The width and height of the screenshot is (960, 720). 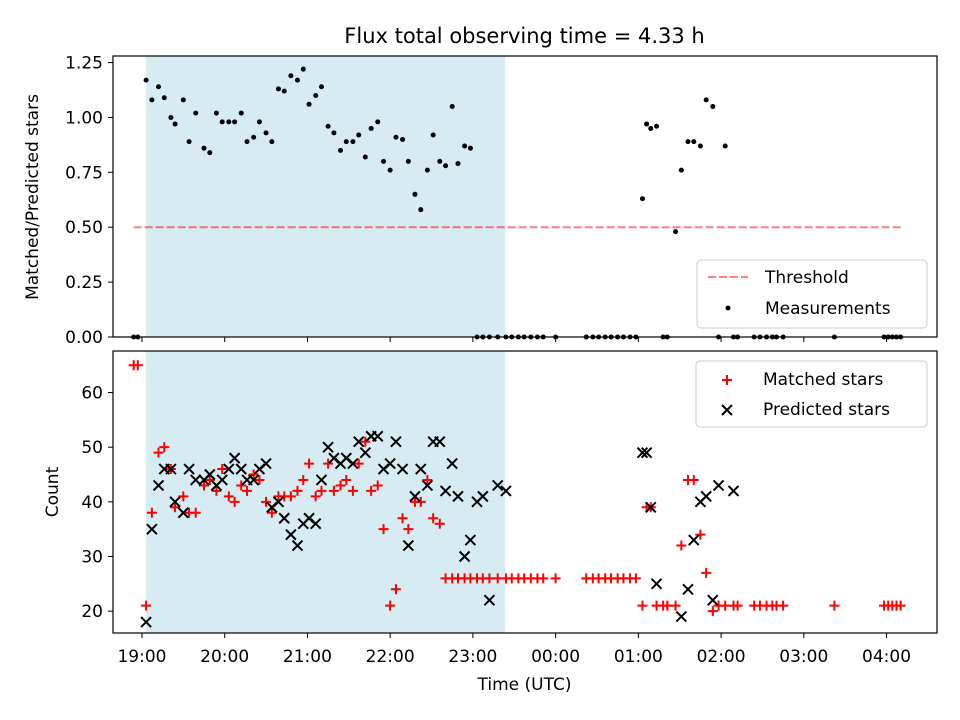 What do you see at coordinates (92, 394) in the screenshot?
I see `y-tick-label: 60` at bounding box center [92, 394].